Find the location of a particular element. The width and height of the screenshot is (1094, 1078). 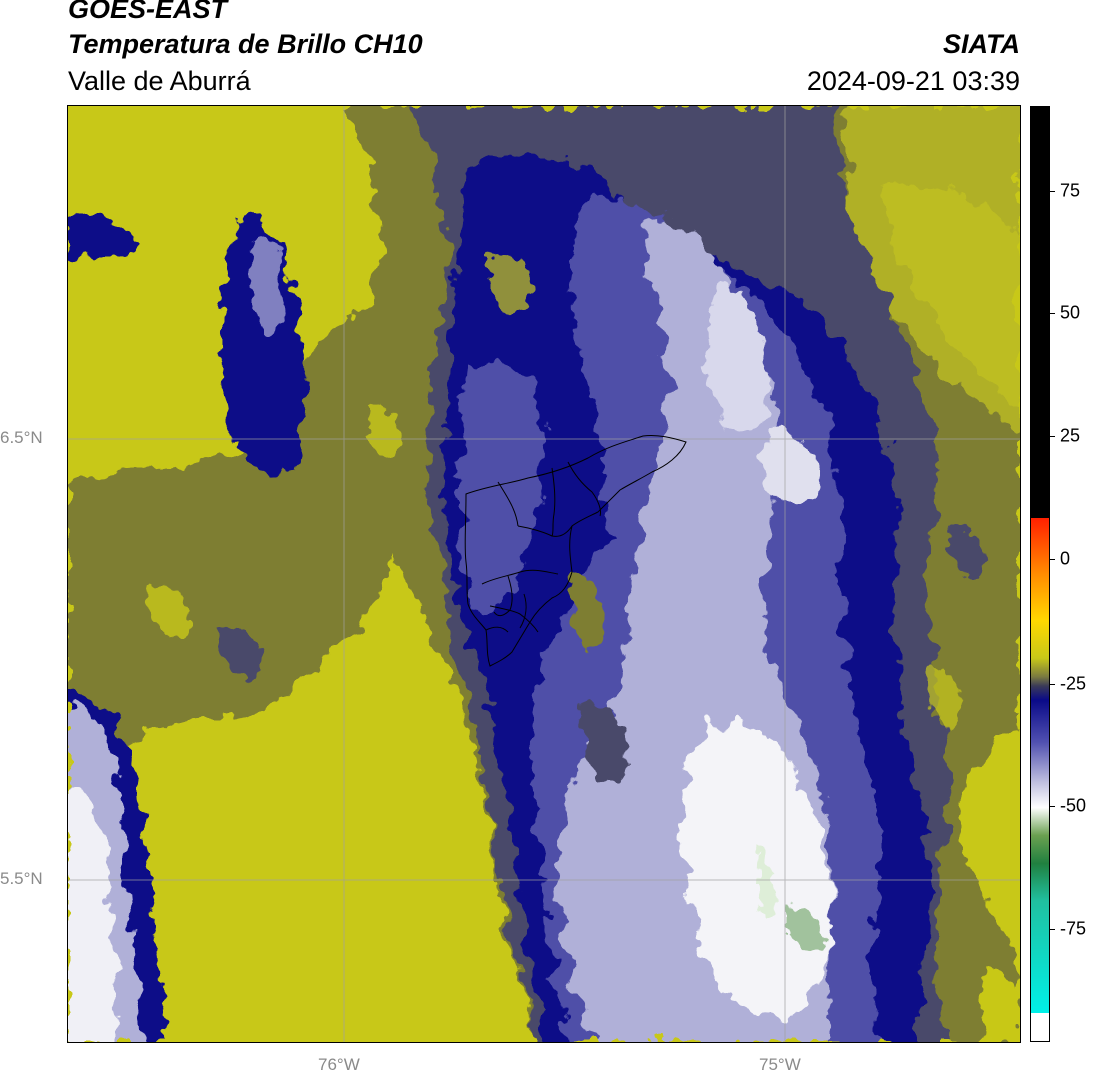

aburra-valley-outline is located at coordinates (575, 551).